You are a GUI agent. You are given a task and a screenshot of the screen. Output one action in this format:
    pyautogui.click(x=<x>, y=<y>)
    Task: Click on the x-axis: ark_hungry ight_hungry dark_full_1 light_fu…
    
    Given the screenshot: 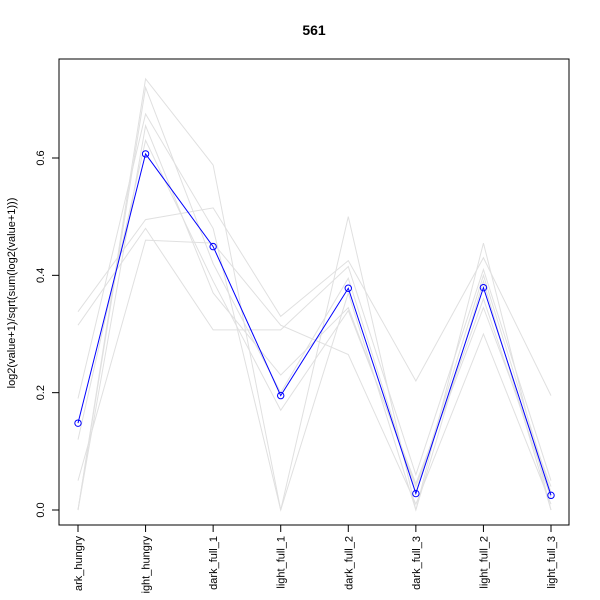 What is the action you would take?
    pyautogui.click(x=315, y=559)
    